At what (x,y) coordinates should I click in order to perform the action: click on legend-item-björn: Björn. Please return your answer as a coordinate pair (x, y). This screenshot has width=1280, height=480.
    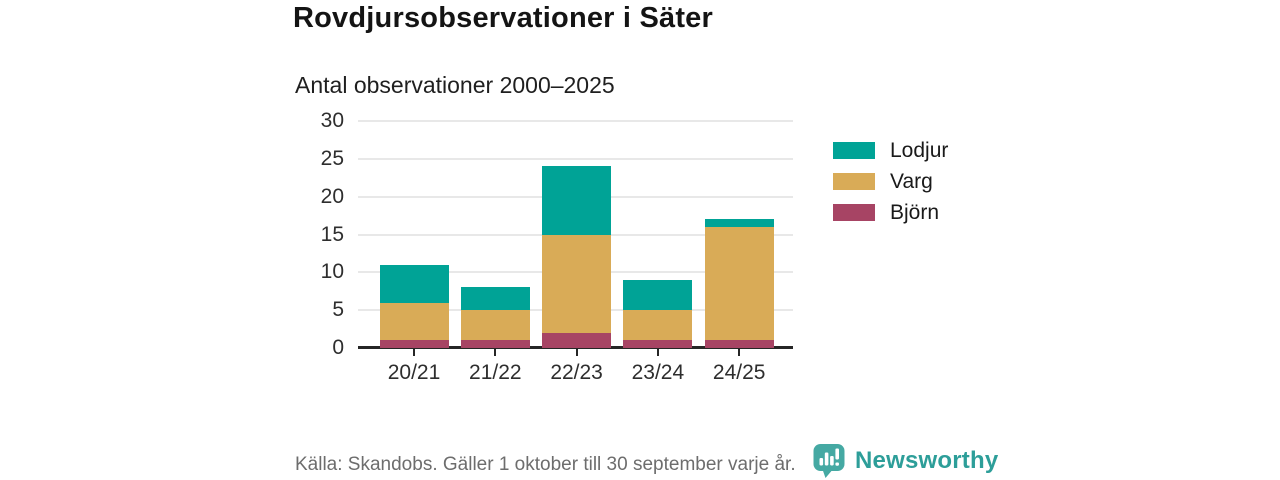
    Looking at the image, I should click on (890, 212).